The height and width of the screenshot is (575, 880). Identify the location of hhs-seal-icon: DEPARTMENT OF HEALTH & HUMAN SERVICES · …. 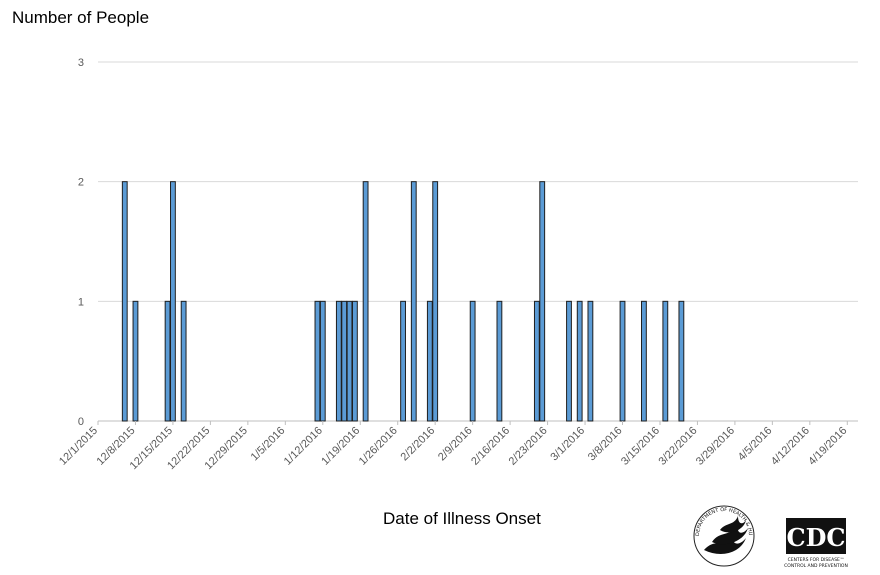
(722, 533).